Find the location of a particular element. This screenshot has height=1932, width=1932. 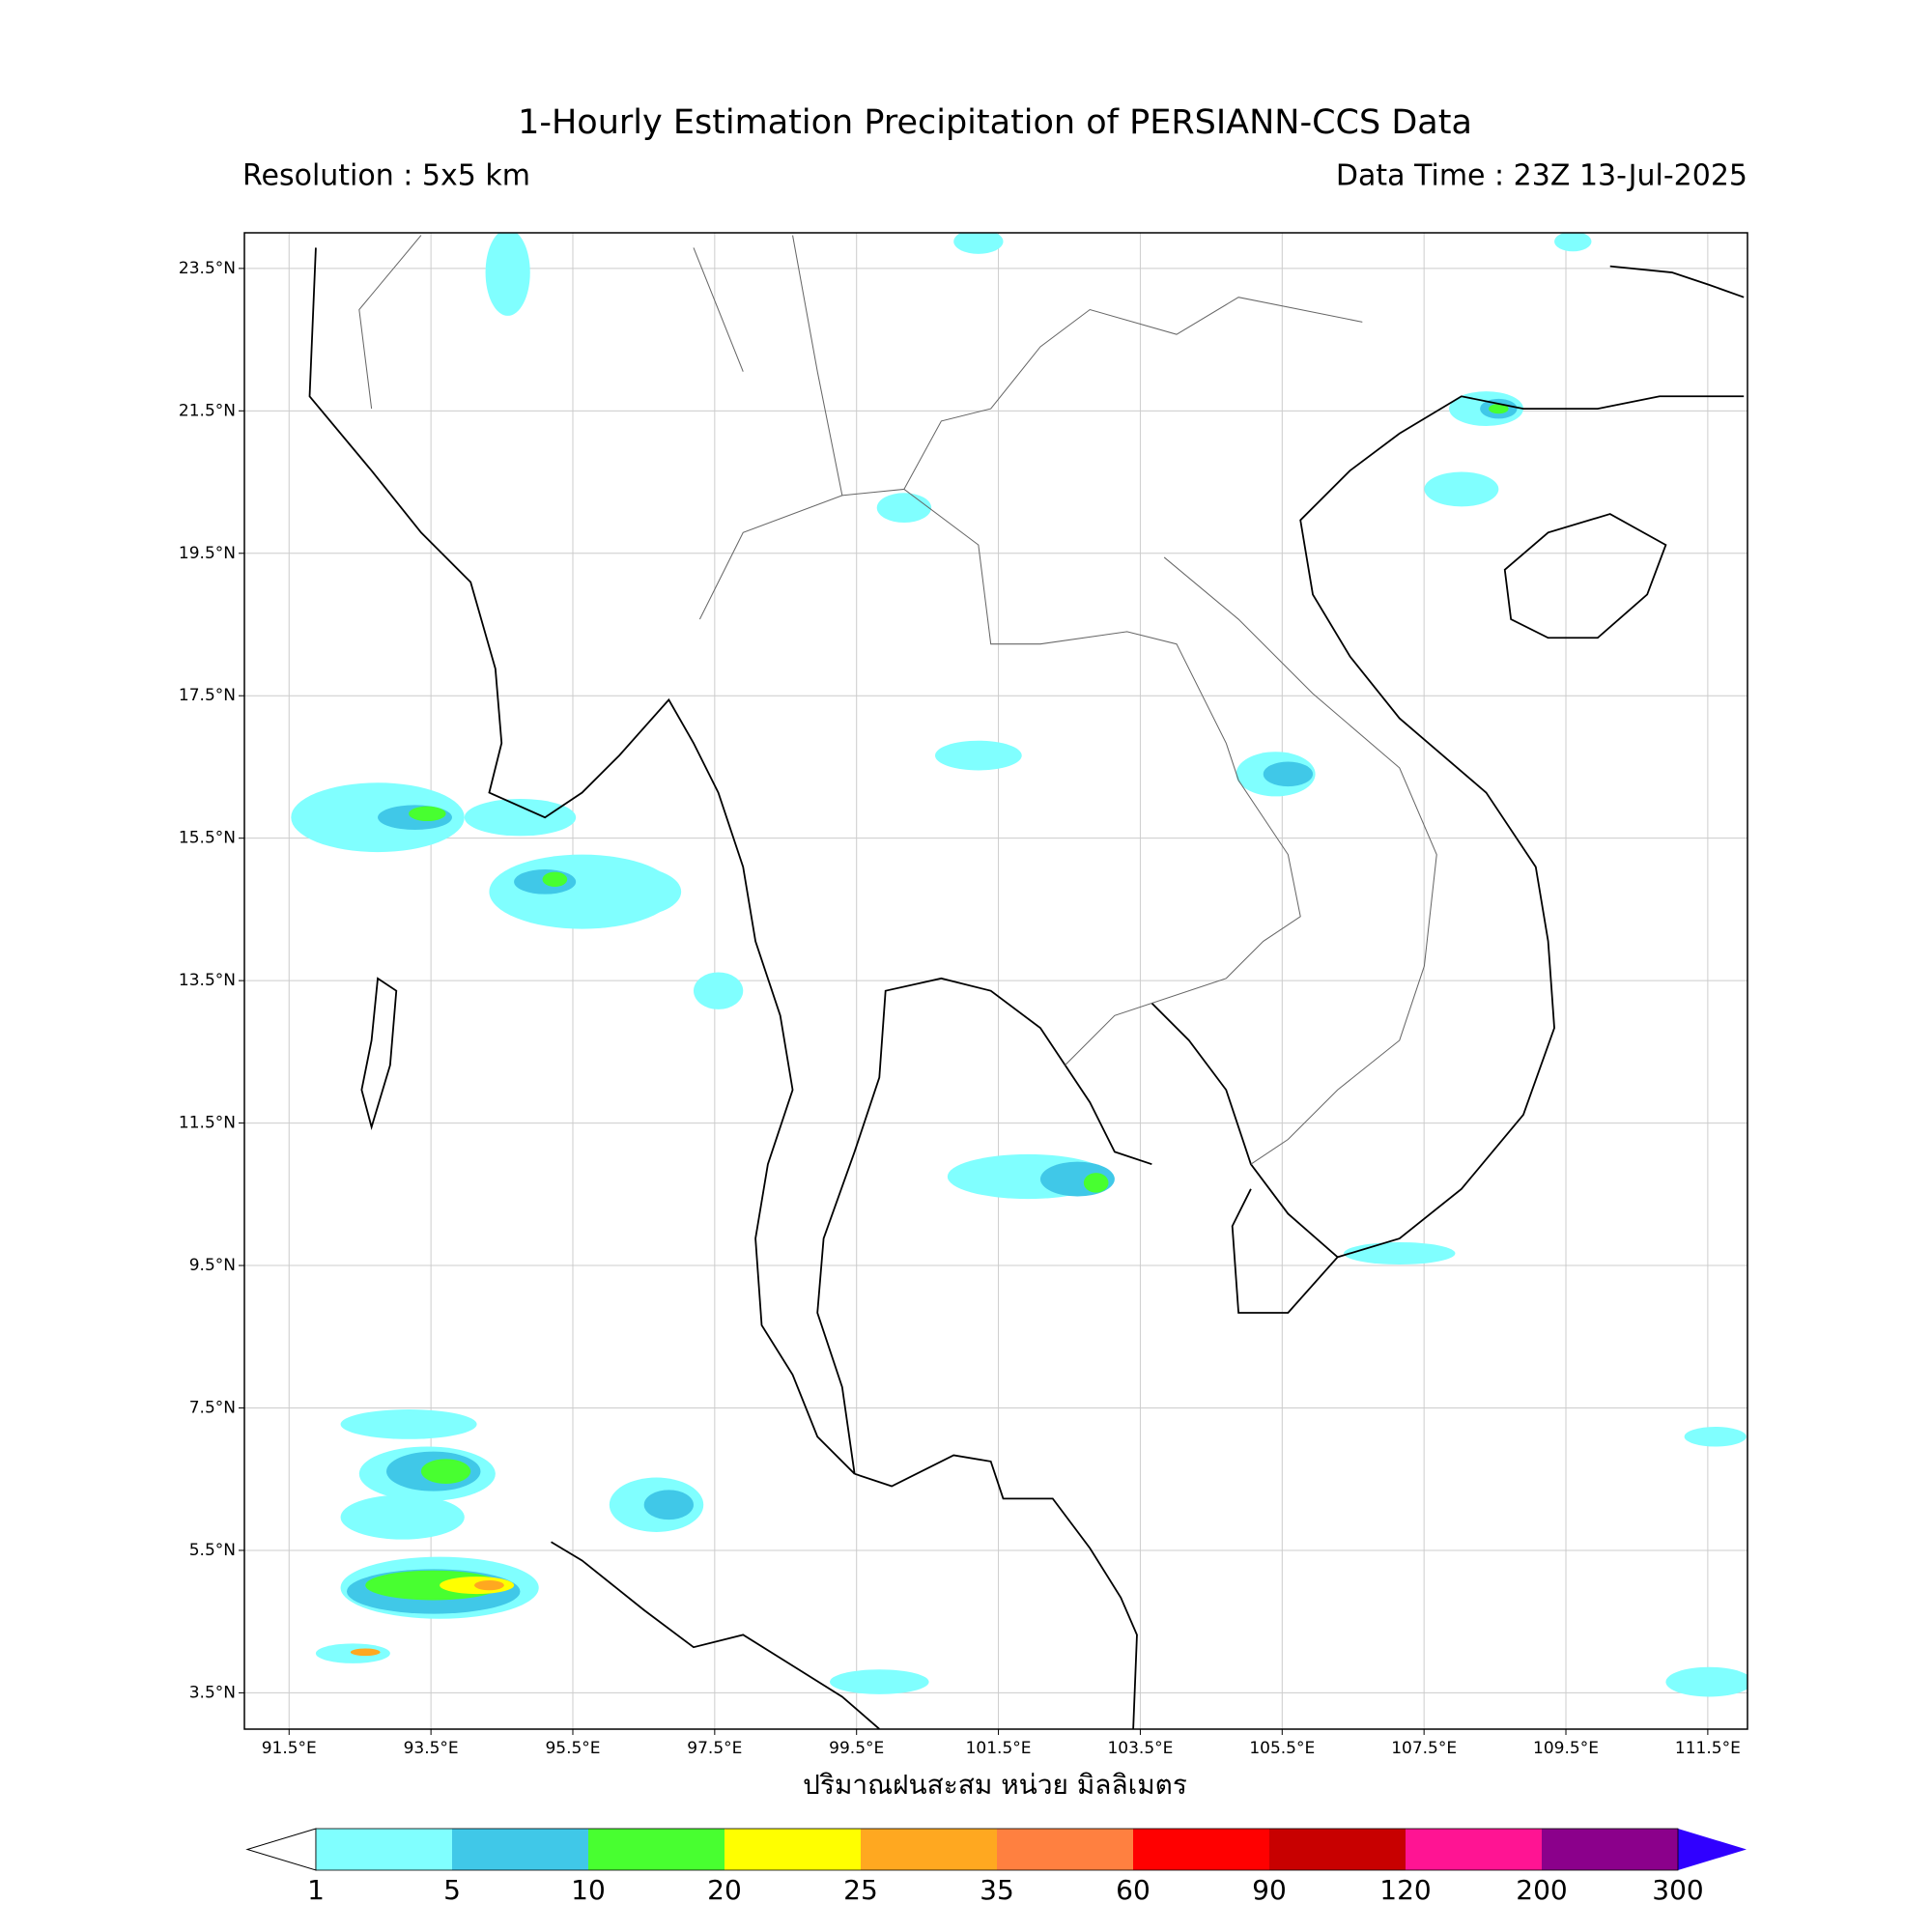

colorbar-label: 20 is located at coordinates (724, 1890).